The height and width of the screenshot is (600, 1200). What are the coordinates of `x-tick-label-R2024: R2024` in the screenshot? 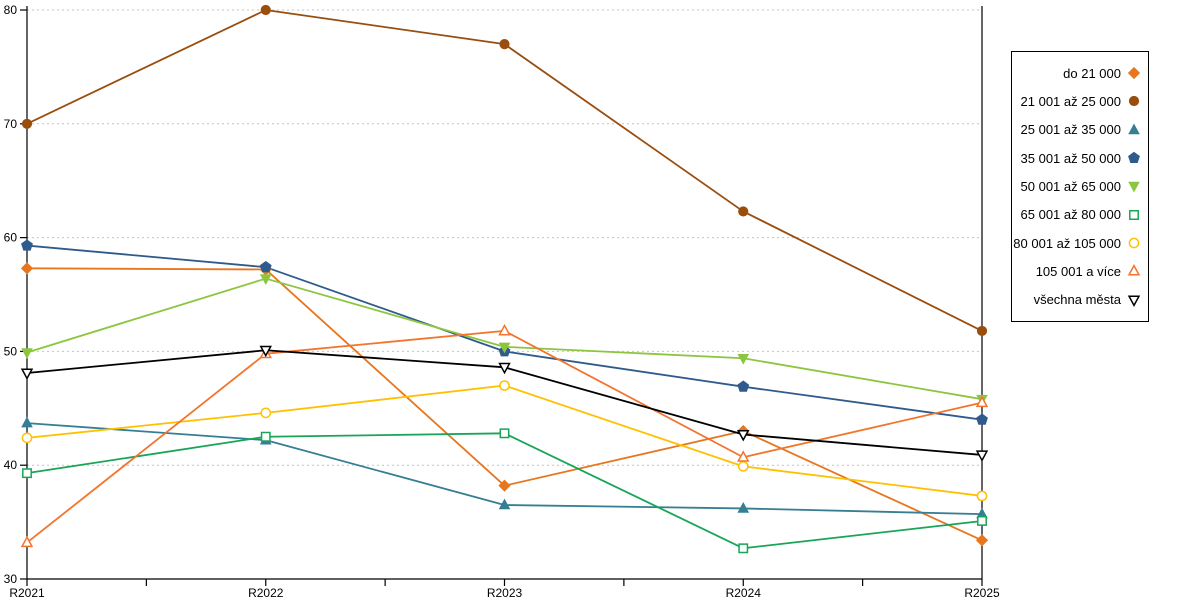 It's located at (744, 593).